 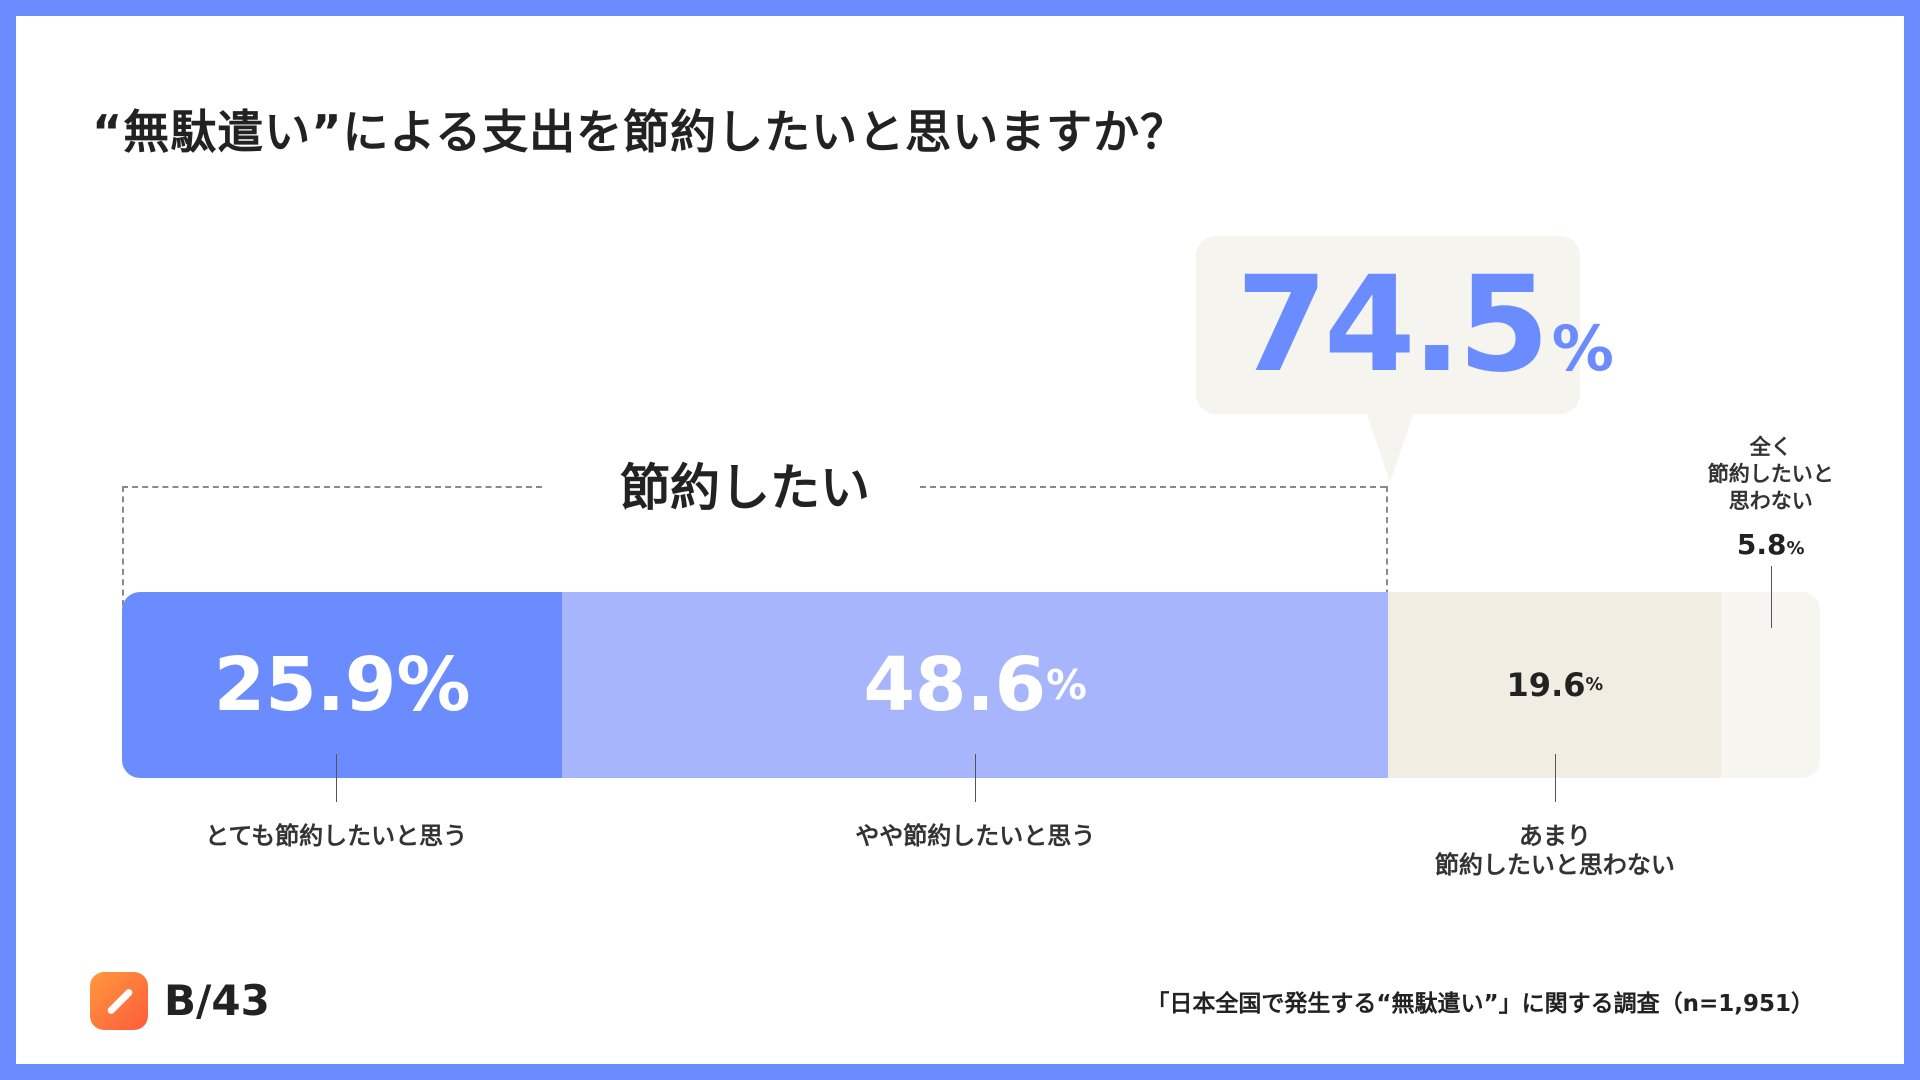 I want to click on category-label-line: 思わない, so click(x=1770, y=501).